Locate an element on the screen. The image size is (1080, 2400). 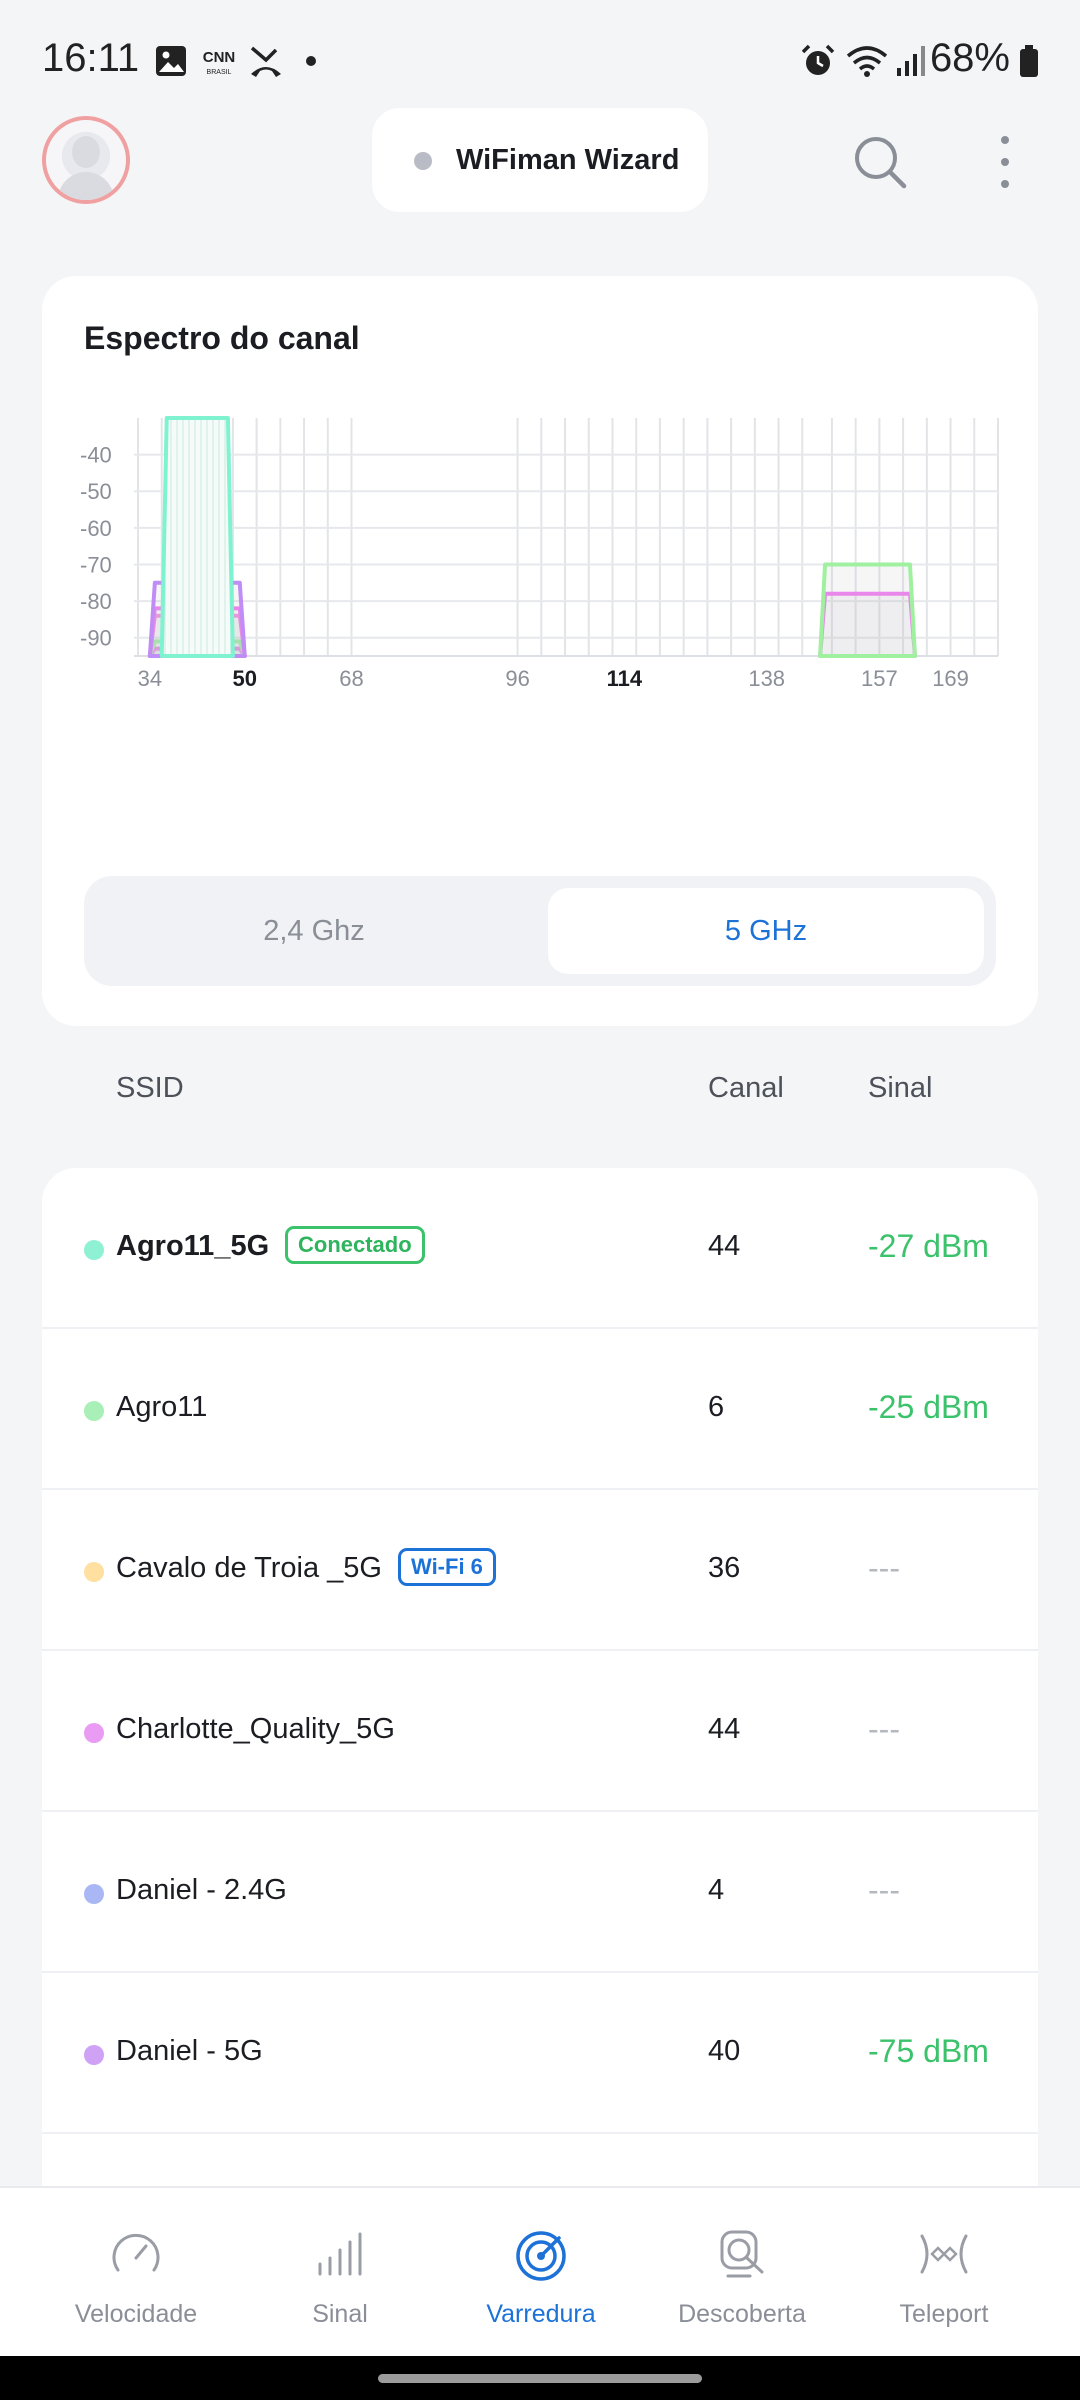
chart-x-tick-label: 50 is located at coordinates (245, 678).